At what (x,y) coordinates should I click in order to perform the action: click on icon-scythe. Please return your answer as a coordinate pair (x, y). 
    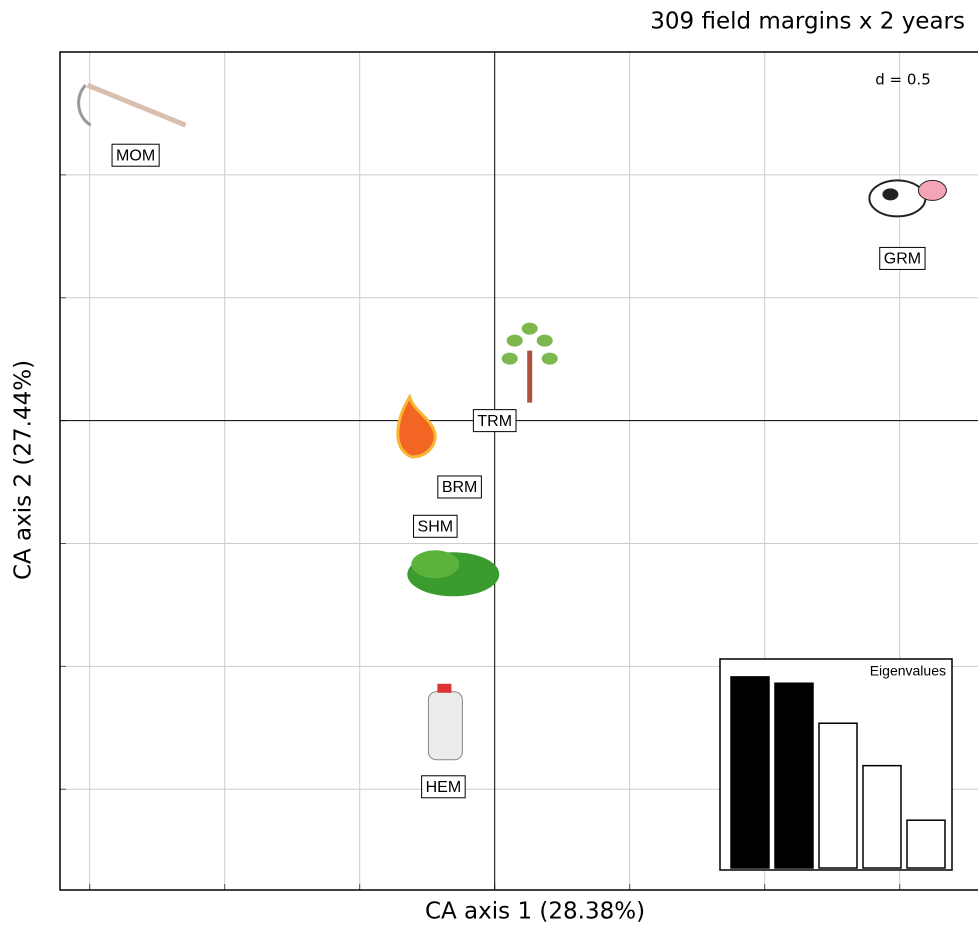
    Looking at the image, I should click on (84, 105).